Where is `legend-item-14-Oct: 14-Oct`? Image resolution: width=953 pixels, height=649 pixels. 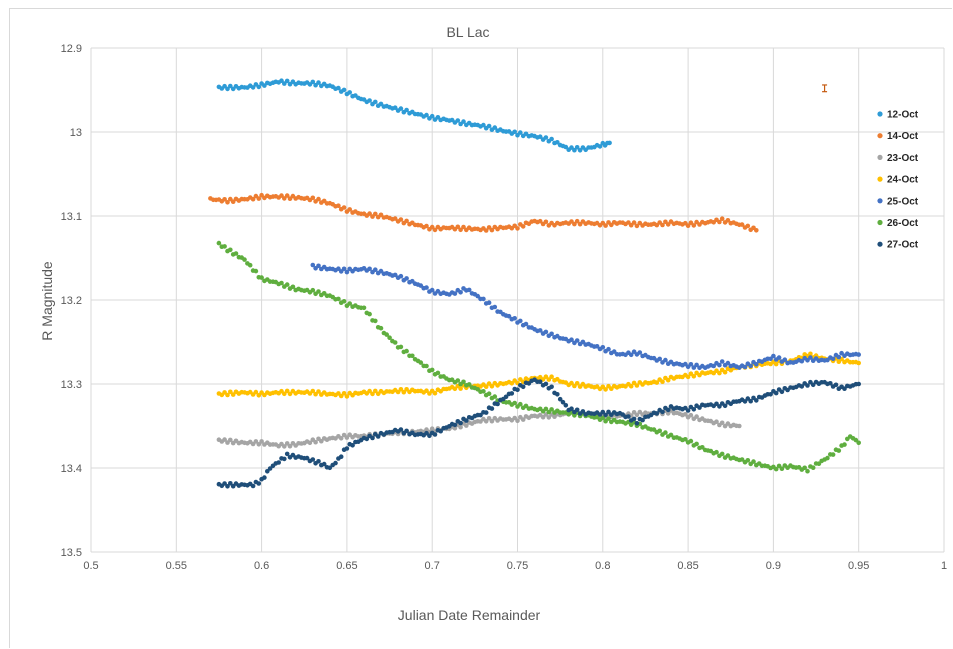
legend-item-14-Oct: 14-Oct is located at coordinates (898, 136).